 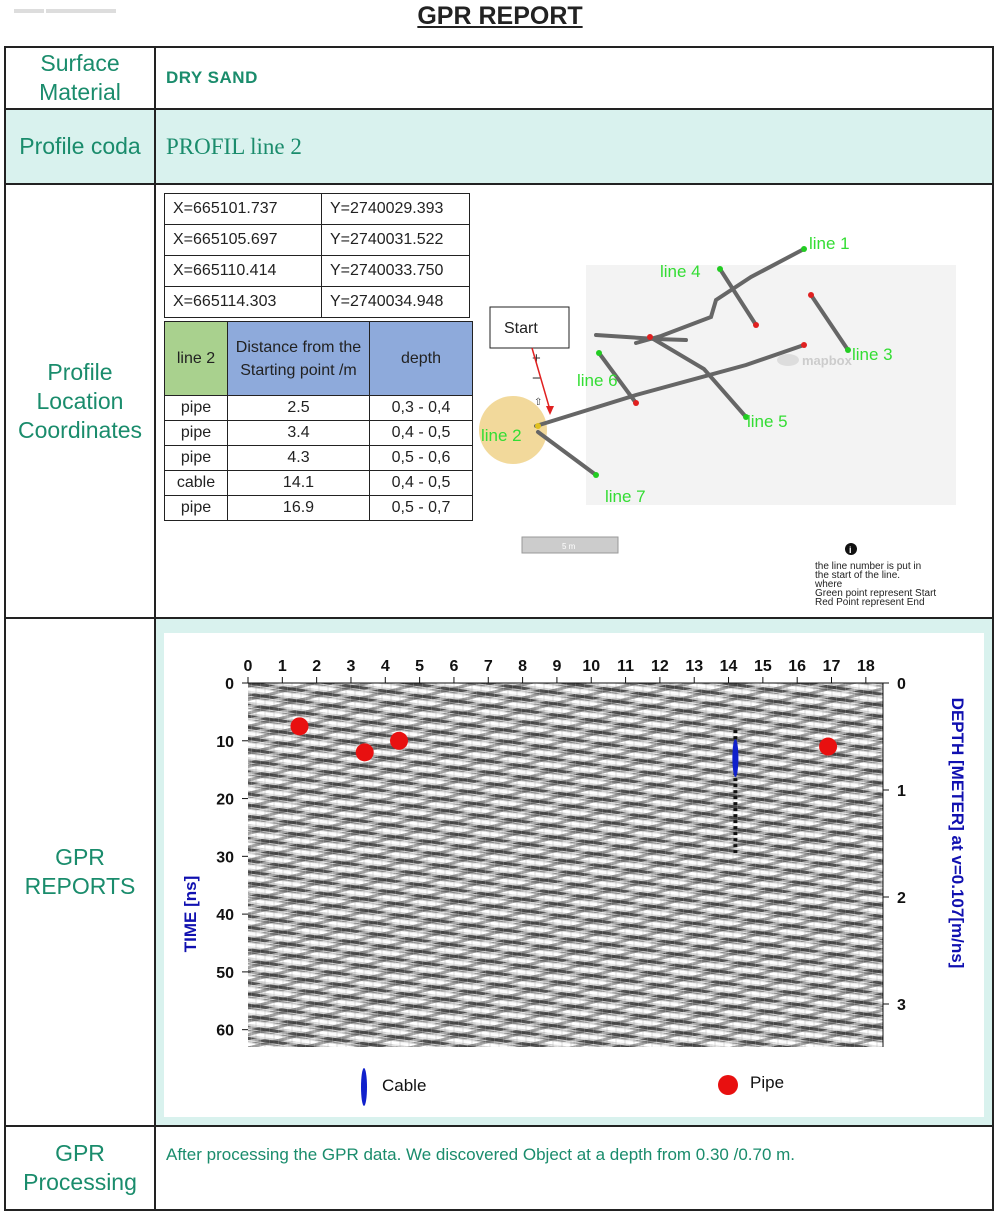 I want to click on zoom-out-button: −, so click(x=536, y=378).